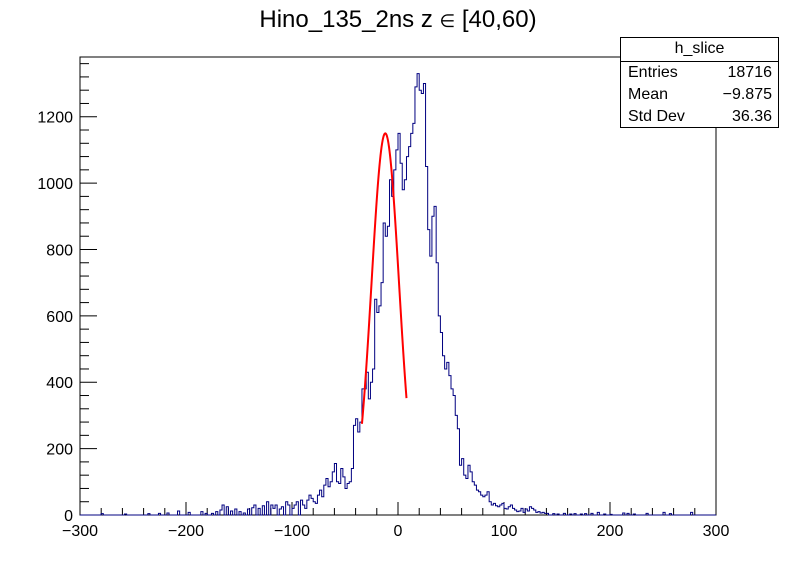 This screenshot has width=796, height=572. What do you see at coordinates (398, 531) in the screenshot?
I see `x-tick-label: 0` at bounding box center [398, 531].